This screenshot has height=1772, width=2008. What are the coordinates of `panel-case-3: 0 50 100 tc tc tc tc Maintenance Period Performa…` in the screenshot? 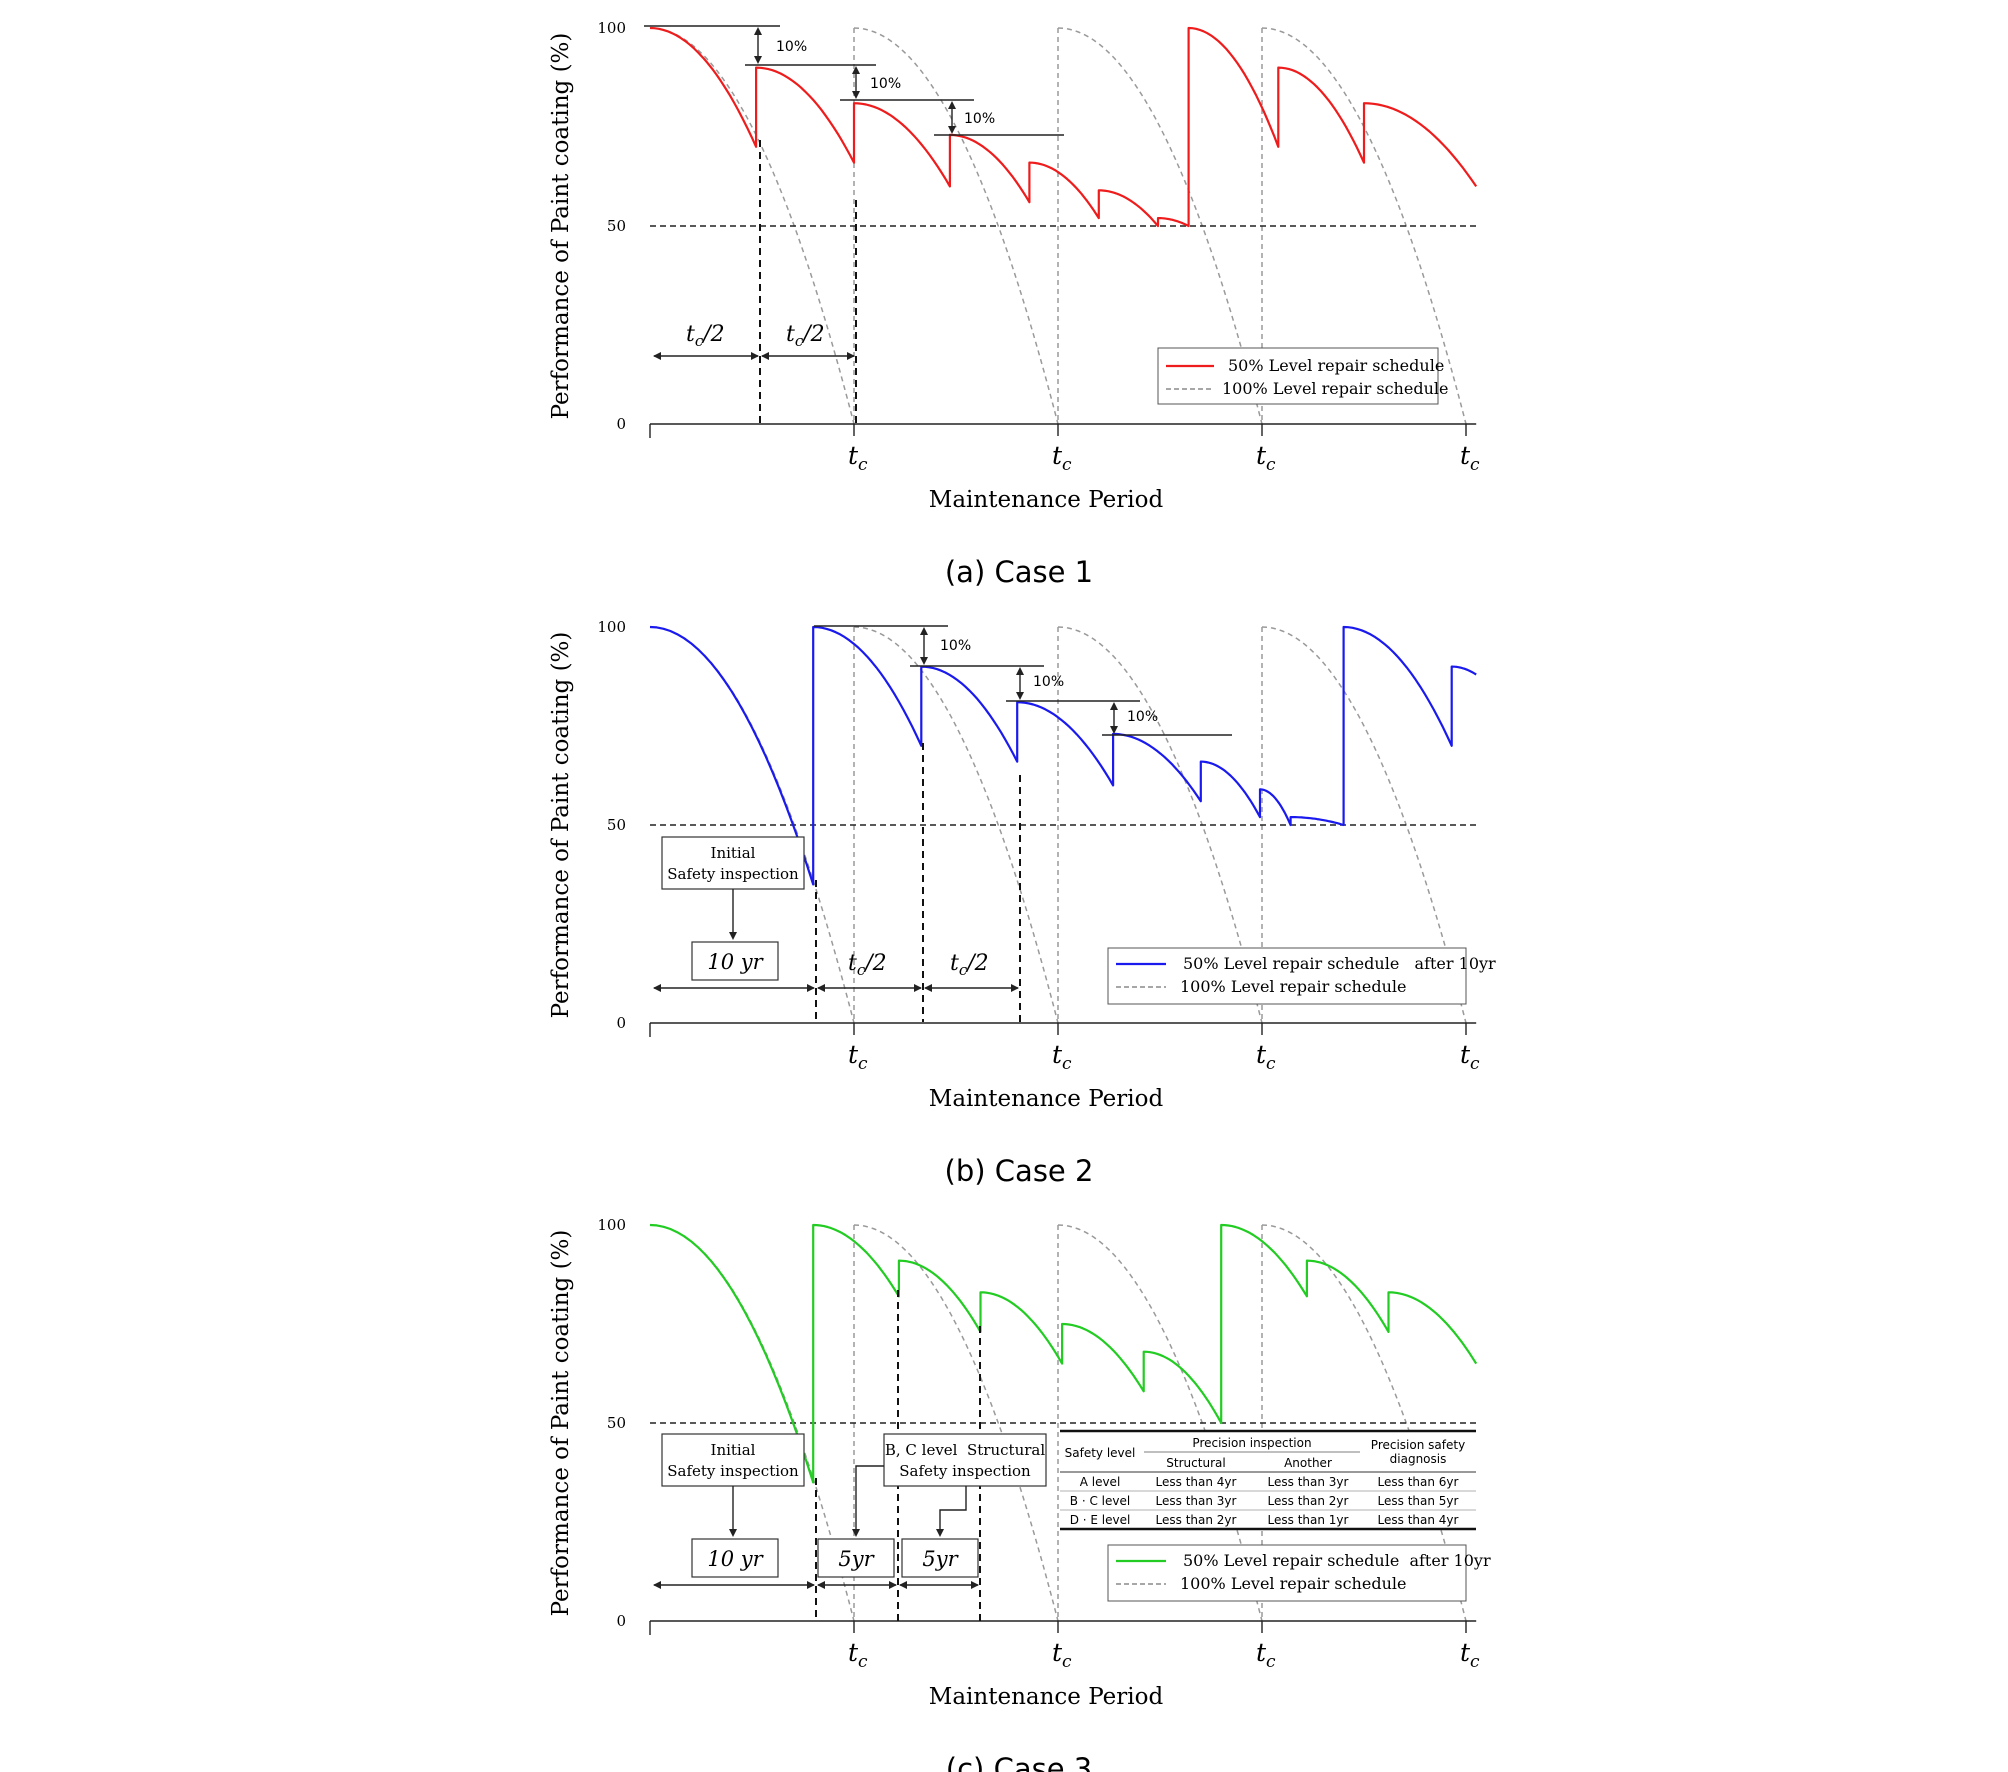 It's located at (1019, 1494).